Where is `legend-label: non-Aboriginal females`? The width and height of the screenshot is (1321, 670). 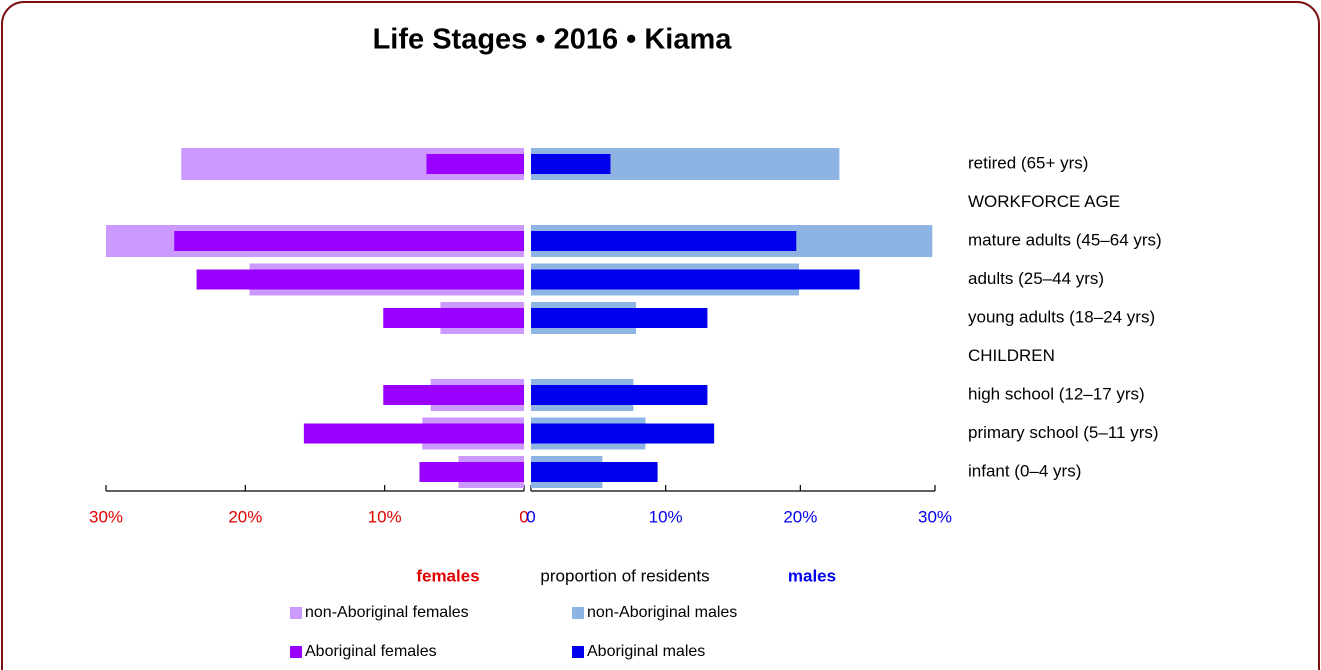
legend-label: non-Aboriginal females is located at coordinates (387, 612).